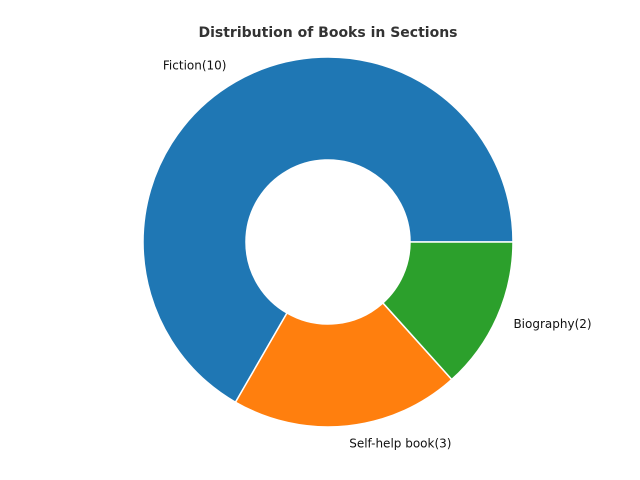 Image resolution: width=640 pixels, height=480 pixels. What do you see at coordinates (195, 66) in the screenshot?
I see `label-fiction: Fiction(10)` at bounding box center [195, 66].